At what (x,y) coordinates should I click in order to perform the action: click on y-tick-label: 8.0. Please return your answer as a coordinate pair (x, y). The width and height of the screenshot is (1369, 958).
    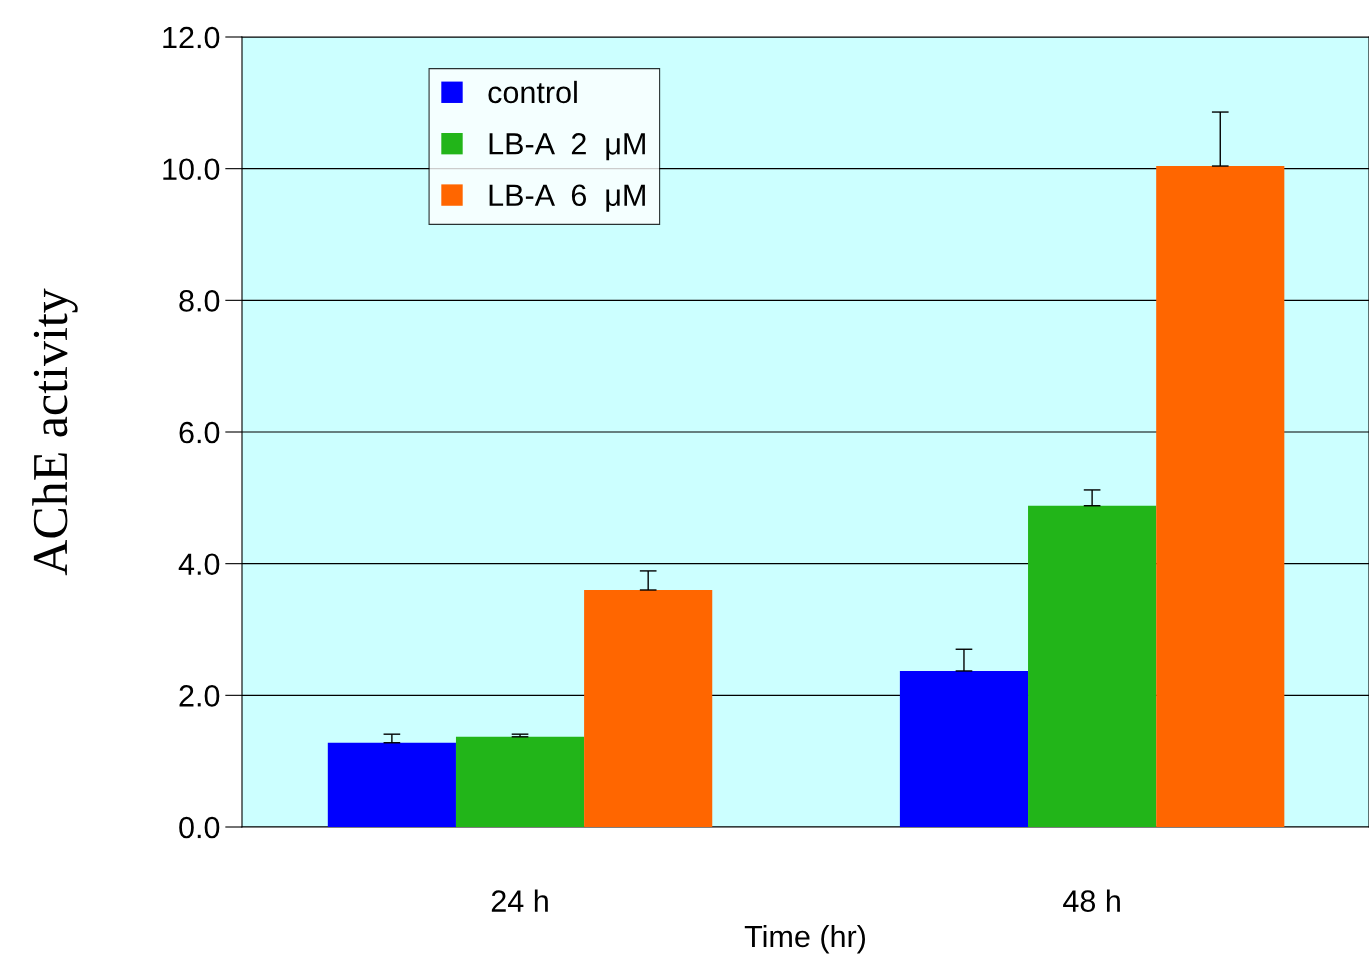
    Looking at the image, I should click on (199, 301).